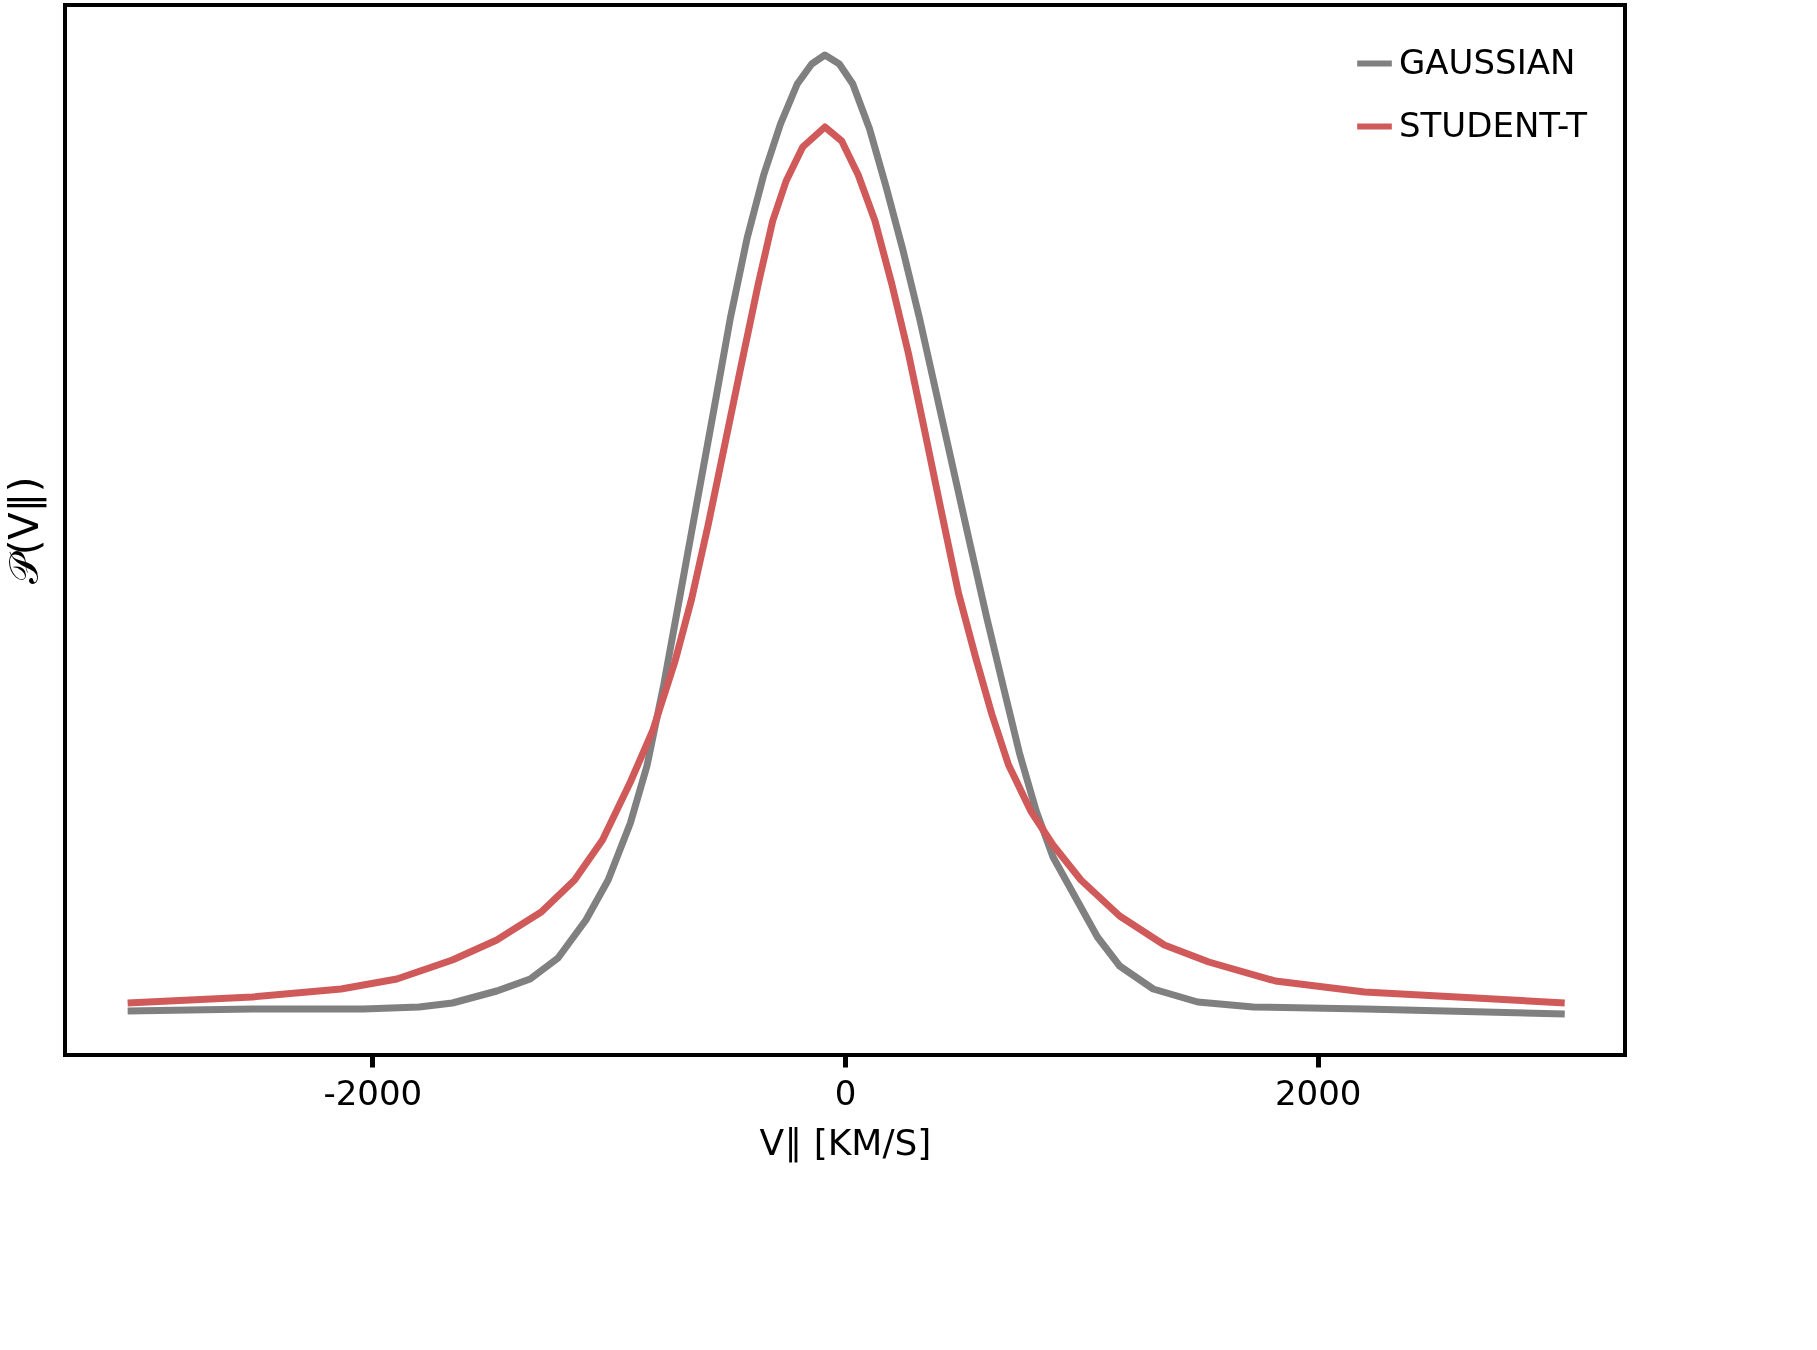 The width and height of the screenshot is (1817, 1350). What do you see at coordinates (1493, 124) in the screenshot?
I see `legend-label: STUDENT-T` at bounding box center [1493, 124].